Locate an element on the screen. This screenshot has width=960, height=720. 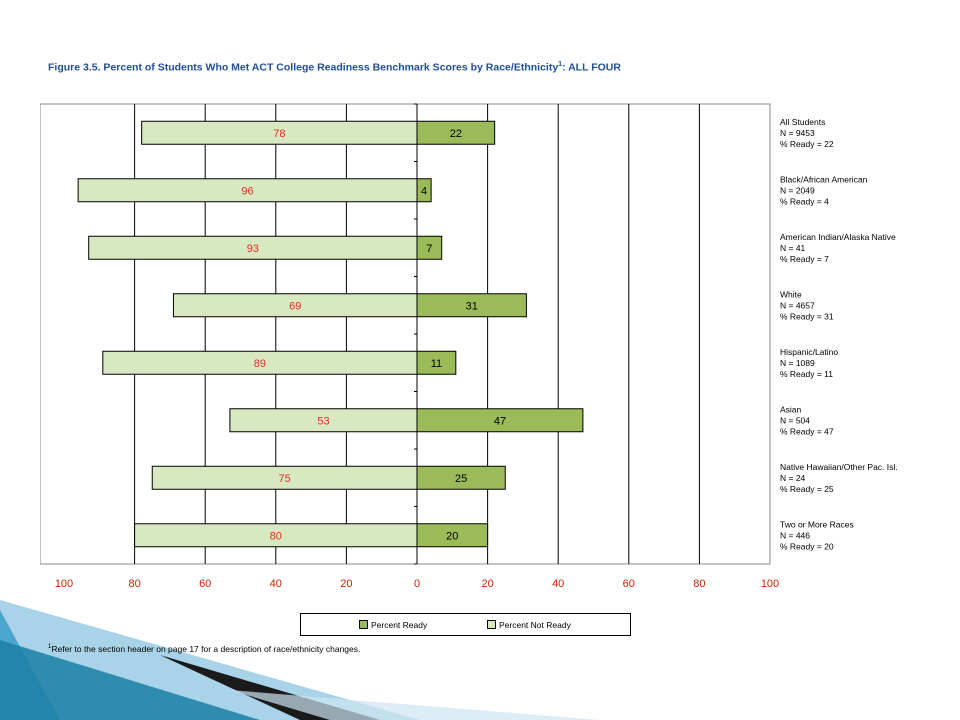
bar-ready-label: 7 is located at coordinates (429, 249).